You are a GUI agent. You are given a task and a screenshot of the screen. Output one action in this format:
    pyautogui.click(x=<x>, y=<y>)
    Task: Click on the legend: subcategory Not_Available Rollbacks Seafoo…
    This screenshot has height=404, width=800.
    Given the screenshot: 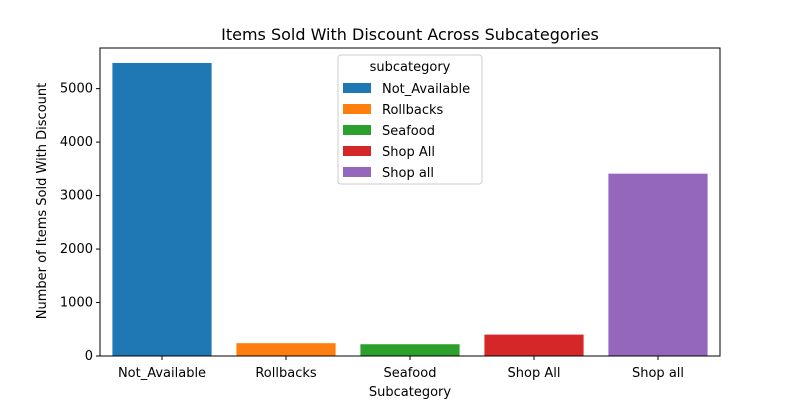 What is the action you would take?
    pyautogui.click(x=410, y=119)
    